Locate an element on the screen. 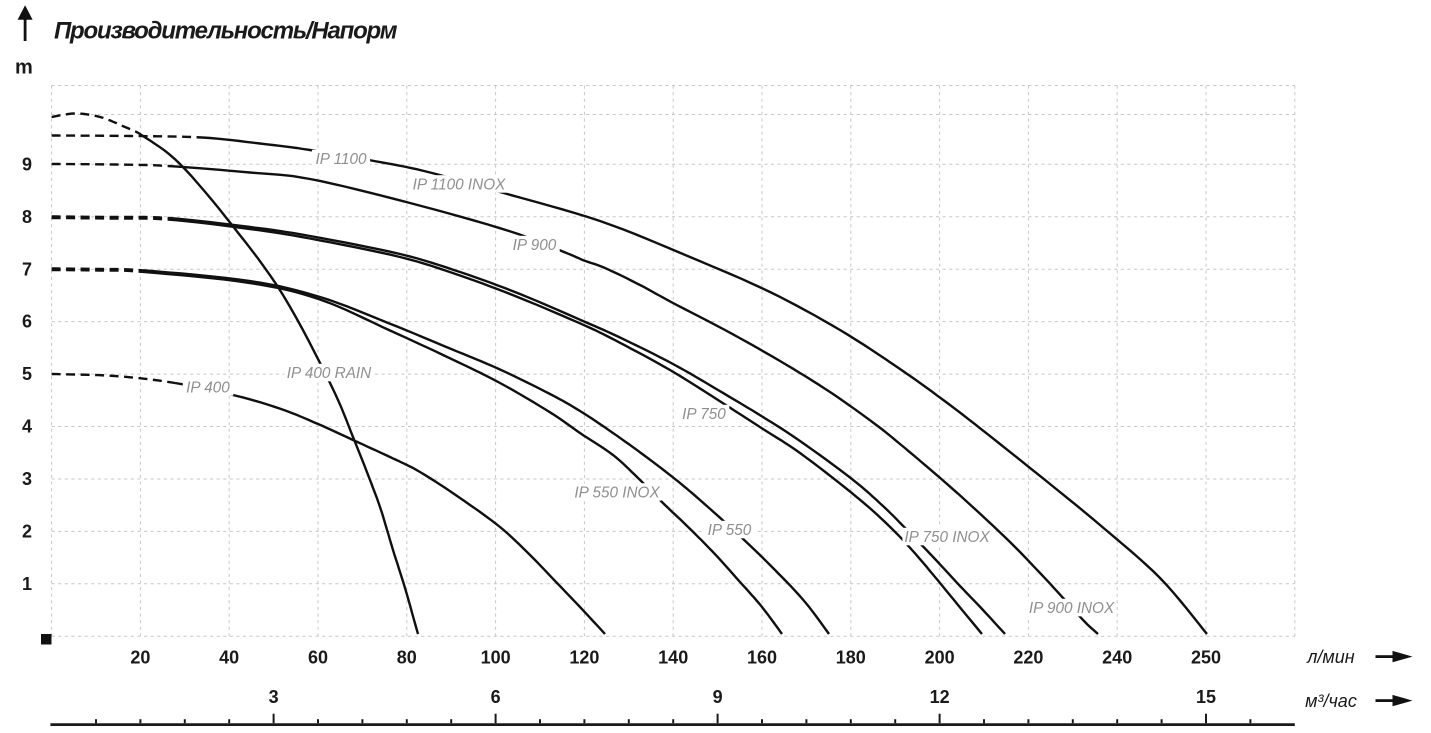  svg-text: 140 is located at coordinates (673, 658).